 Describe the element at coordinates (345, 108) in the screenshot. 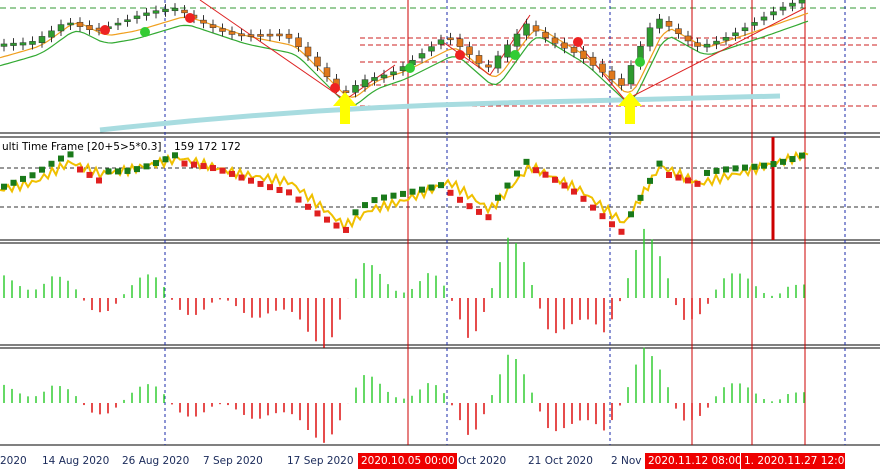

I see `signal-arrow` at that location.